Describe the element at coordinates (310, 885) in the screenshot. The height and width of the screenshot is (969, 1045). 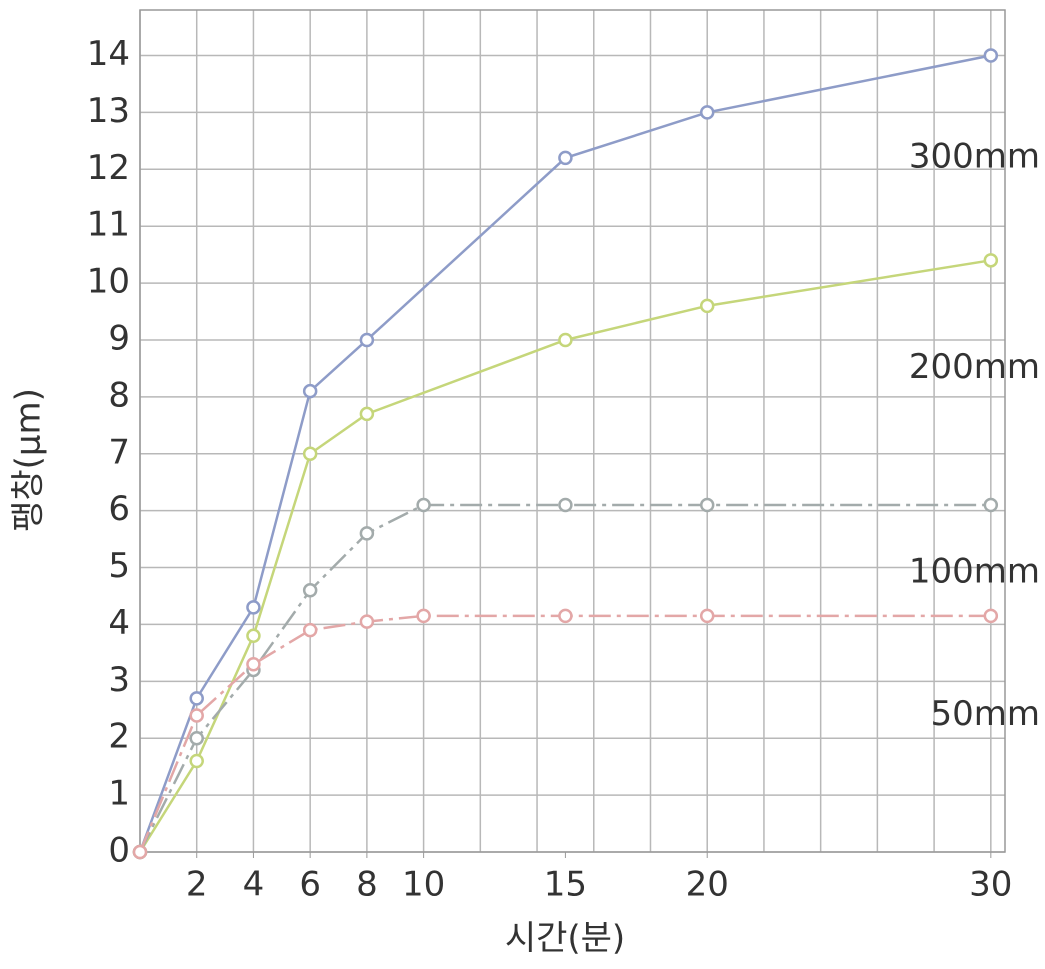
I see `x-tick-label: 6` at that location.